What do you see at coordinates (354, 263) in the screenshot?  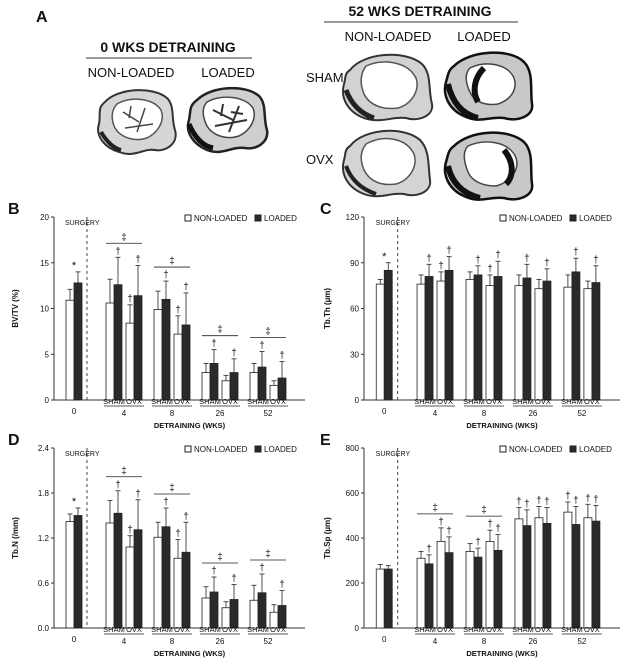 I see `y-tick-label: 90` at bounding box center [354, 263].